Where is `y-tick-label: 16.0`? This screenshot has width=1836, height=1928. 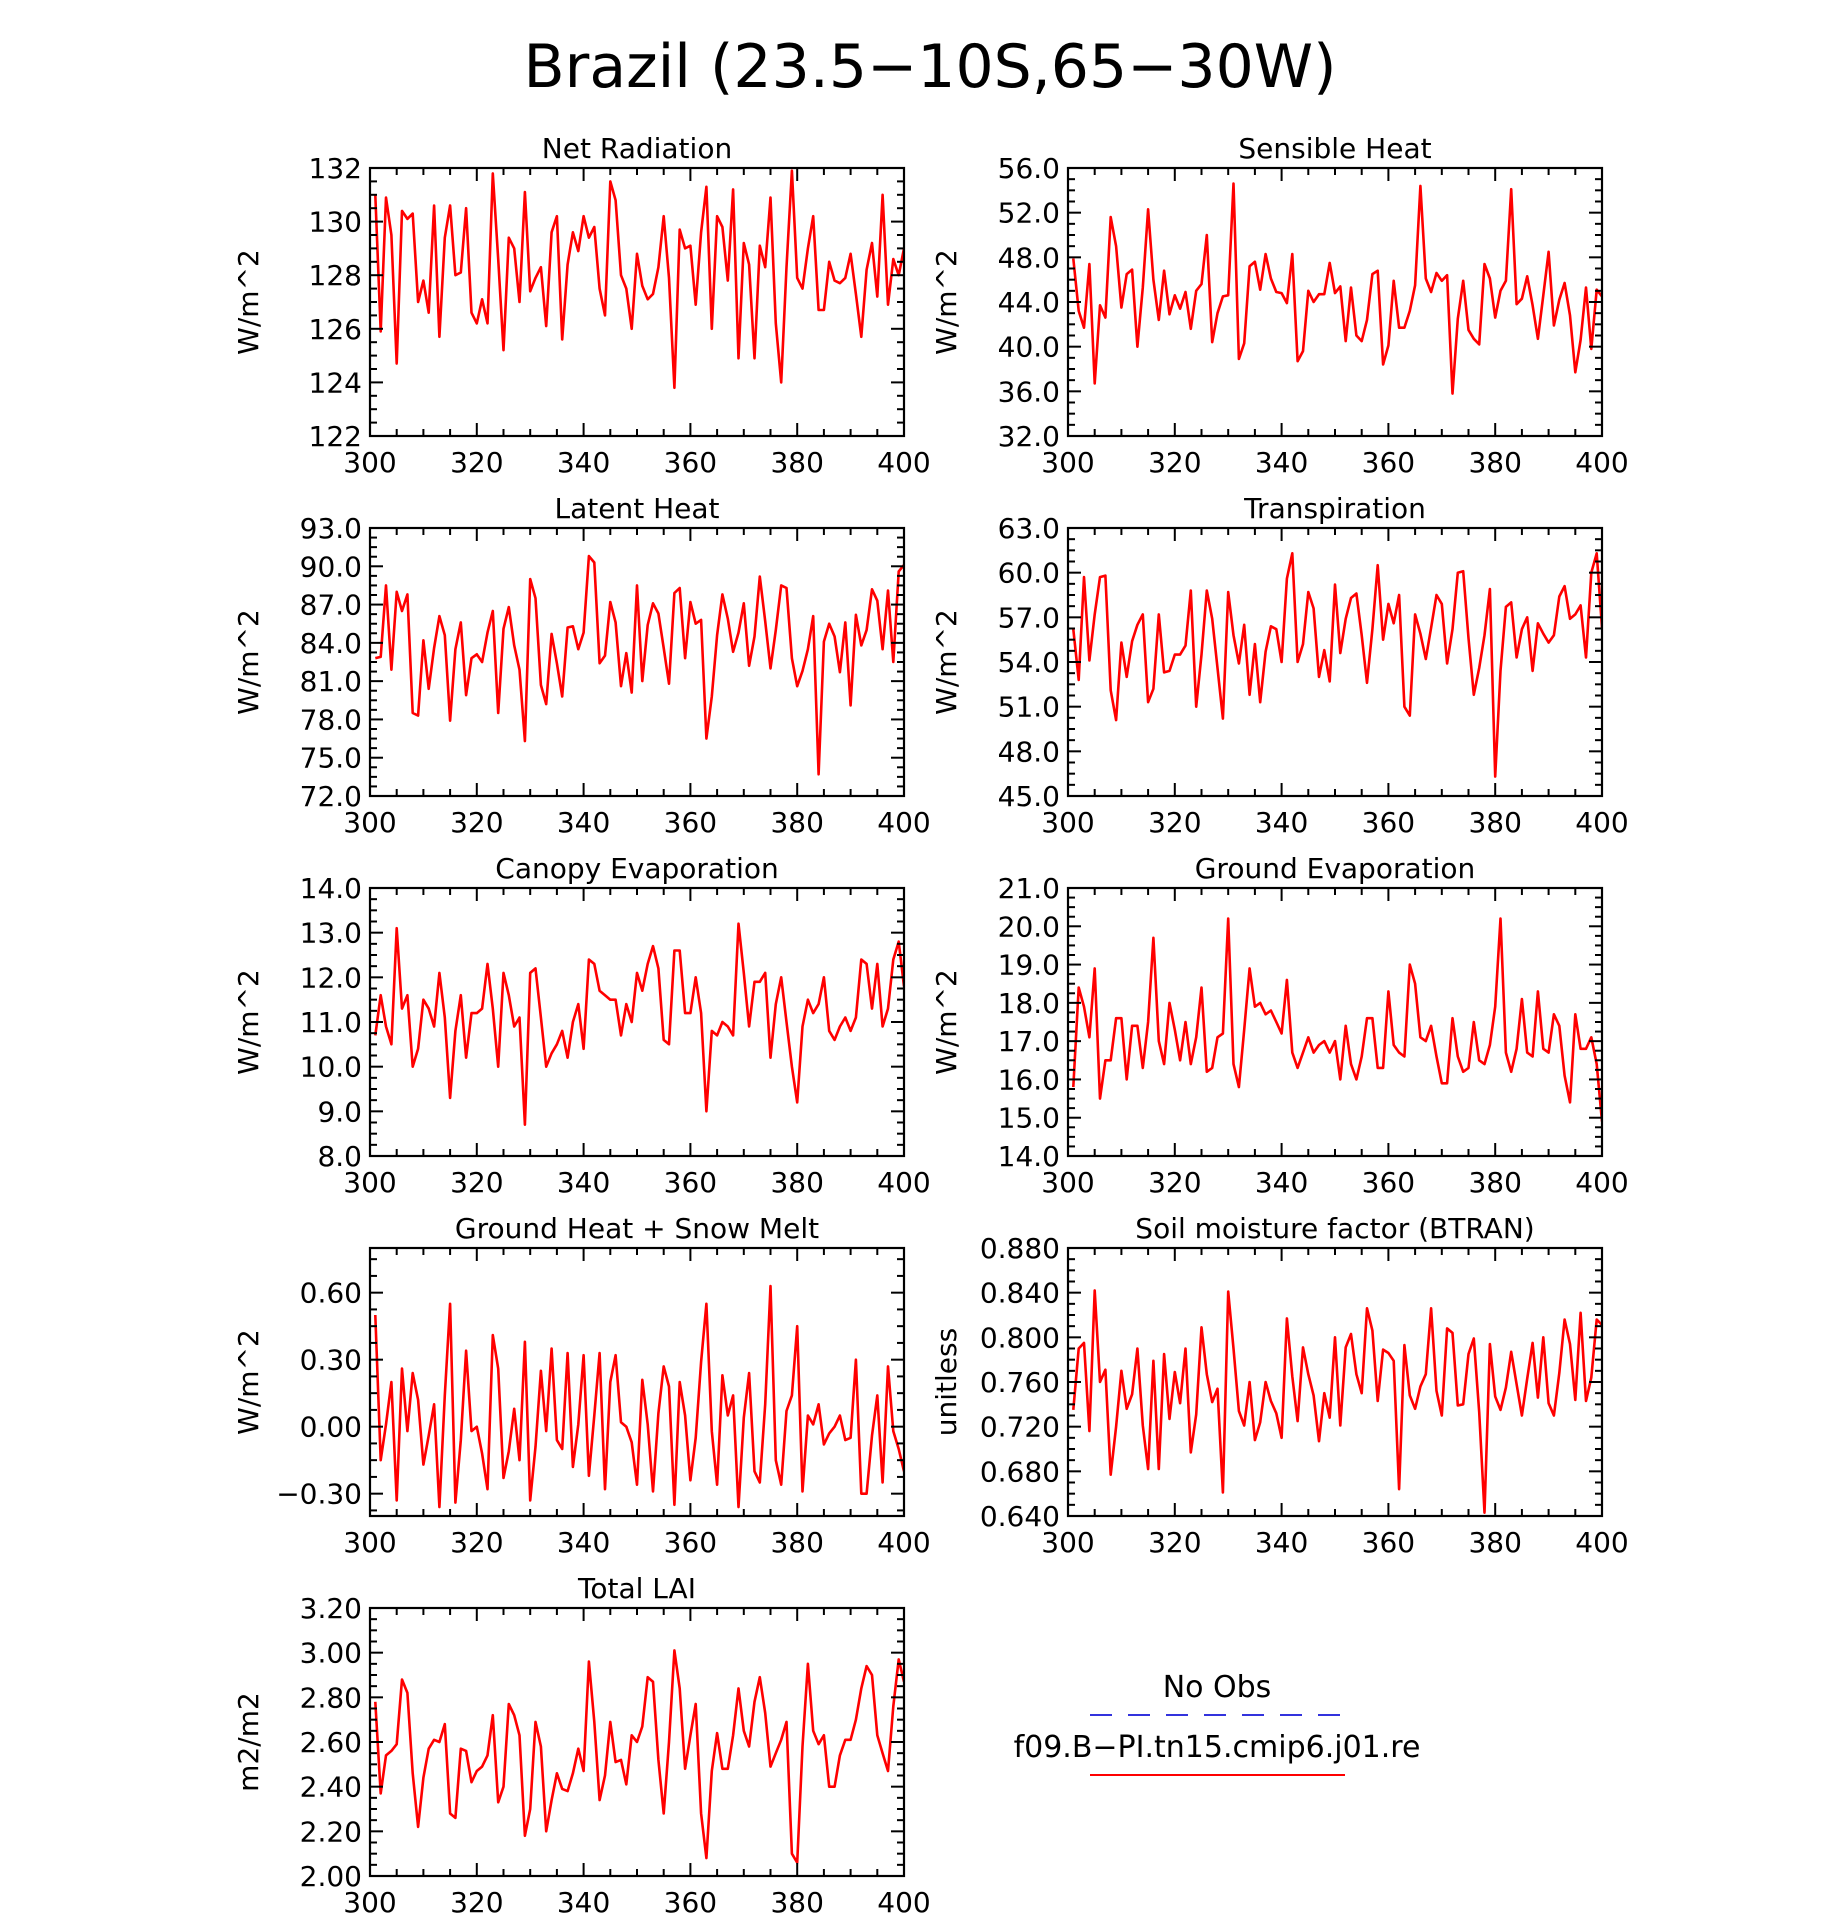 y-tick-label: 16.0 is located at coordinates (1029, 1079).